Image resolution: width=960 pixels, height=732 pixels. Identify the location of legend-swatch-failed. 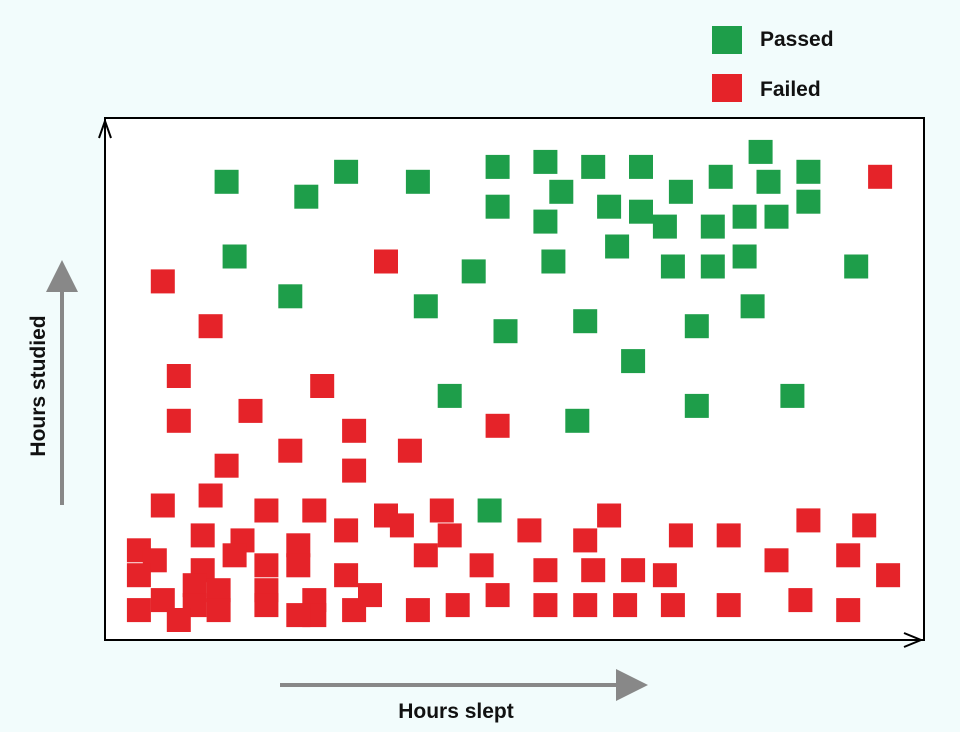
(727, 88).